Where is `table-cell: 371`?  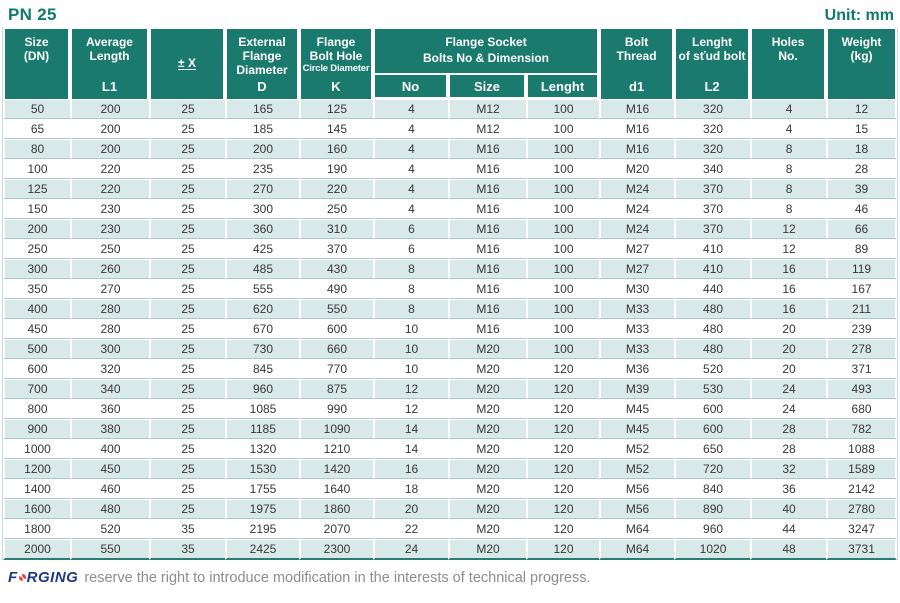
table-cell: 371 is located at coordinates (862, 369).